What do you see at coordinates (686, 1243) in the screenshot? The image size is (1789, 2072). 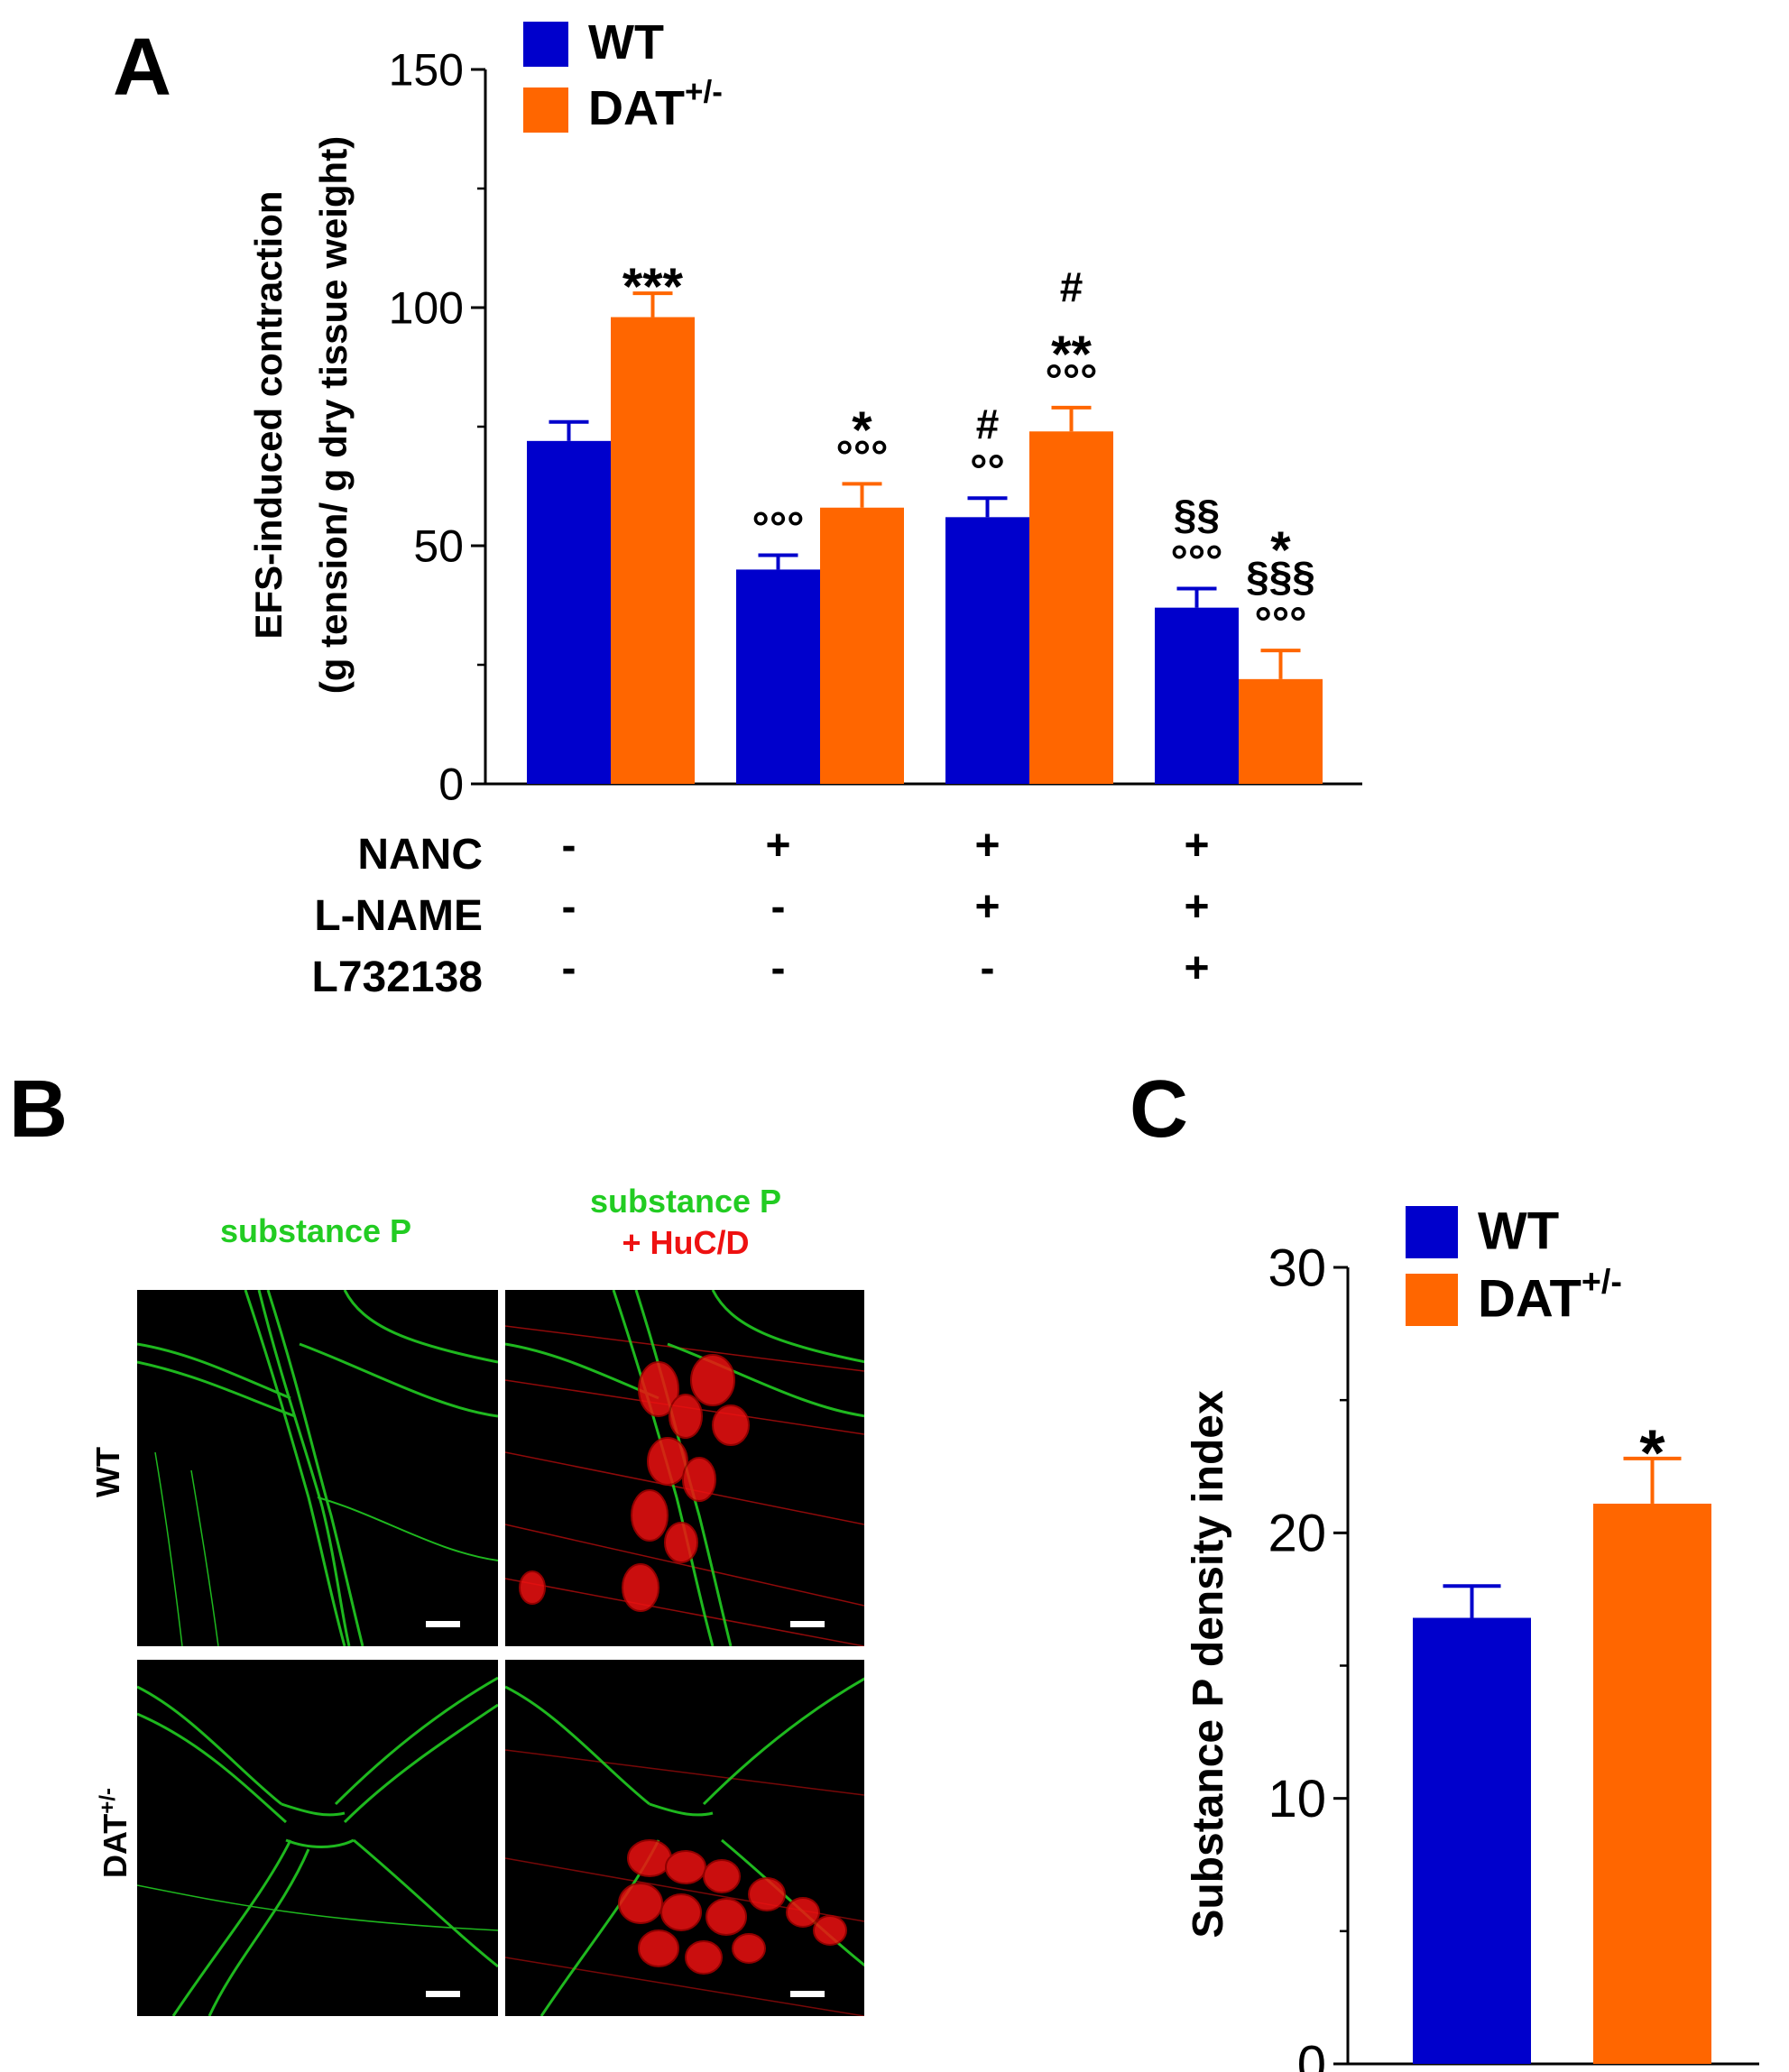 I see `column-header-merge-line2: + HuC/D` at bounding box center [686, 1243].